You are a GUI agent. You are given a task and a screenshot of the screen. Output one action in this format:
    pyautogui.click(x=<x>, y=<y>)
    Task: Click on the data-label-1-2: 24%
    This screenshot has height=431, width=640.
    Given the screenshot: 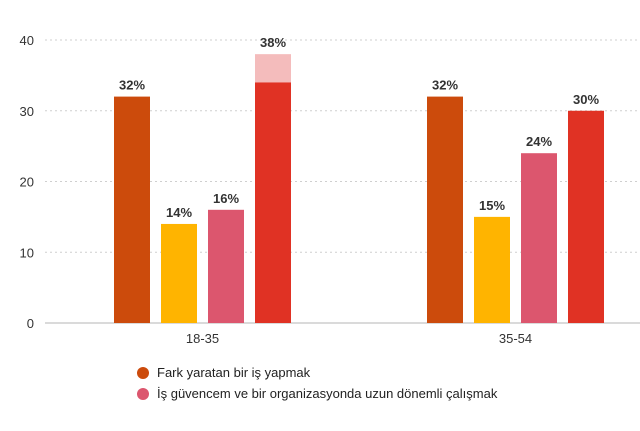 What is the action you would take?
    pyautogui.click(x=539, y=141)
    